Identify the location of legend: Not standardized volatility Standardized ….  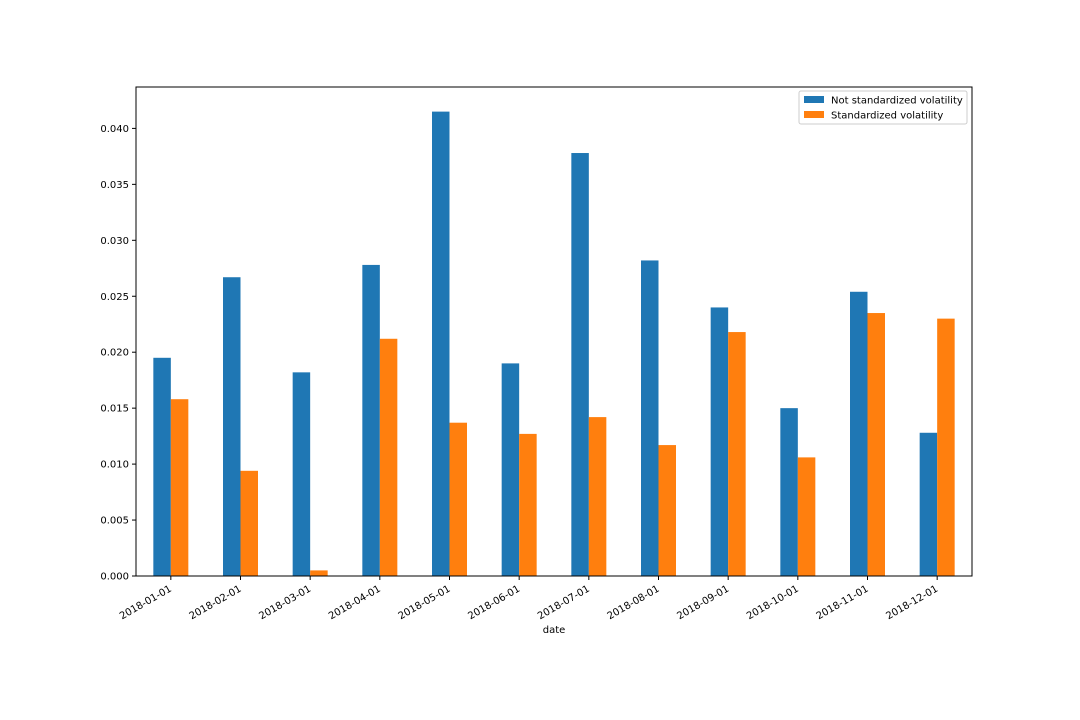
(883, 107).